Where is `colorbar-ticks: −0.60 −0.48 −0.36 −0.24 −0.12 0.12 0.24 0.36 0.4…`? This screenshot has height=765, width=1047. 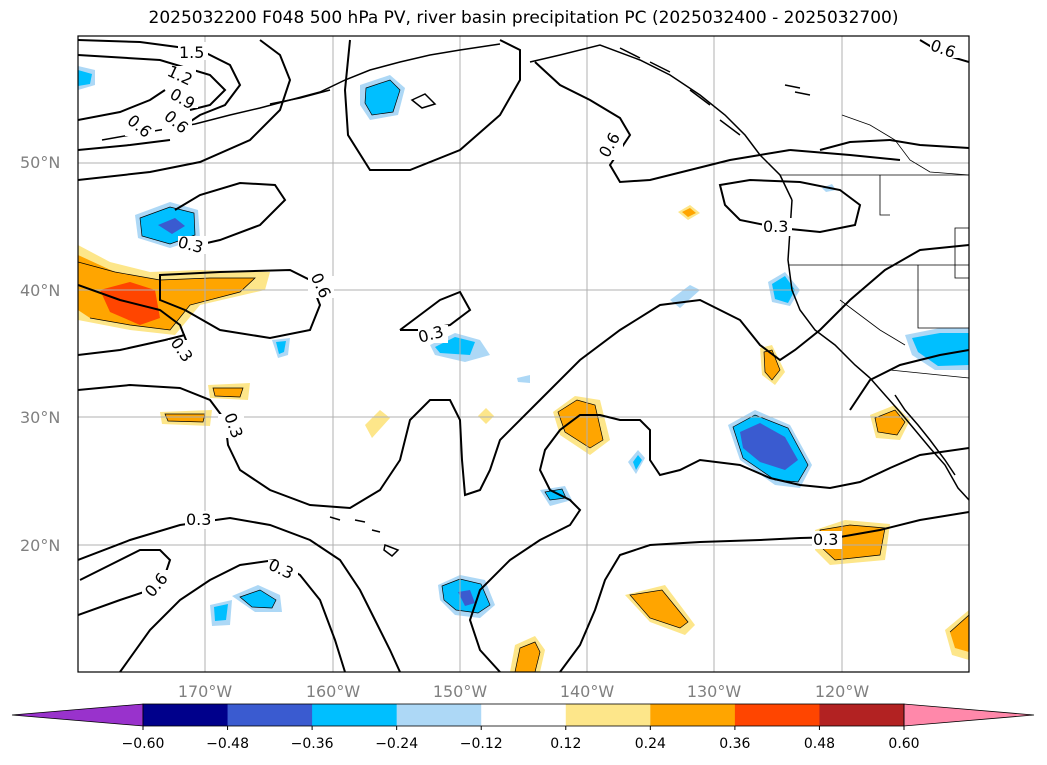 colorbar-ticks: −0.60 −0.48 −0.36 −0.24 −0.12 0.12 0.24 0.36 0.4… is located at coordinates (521, 739).